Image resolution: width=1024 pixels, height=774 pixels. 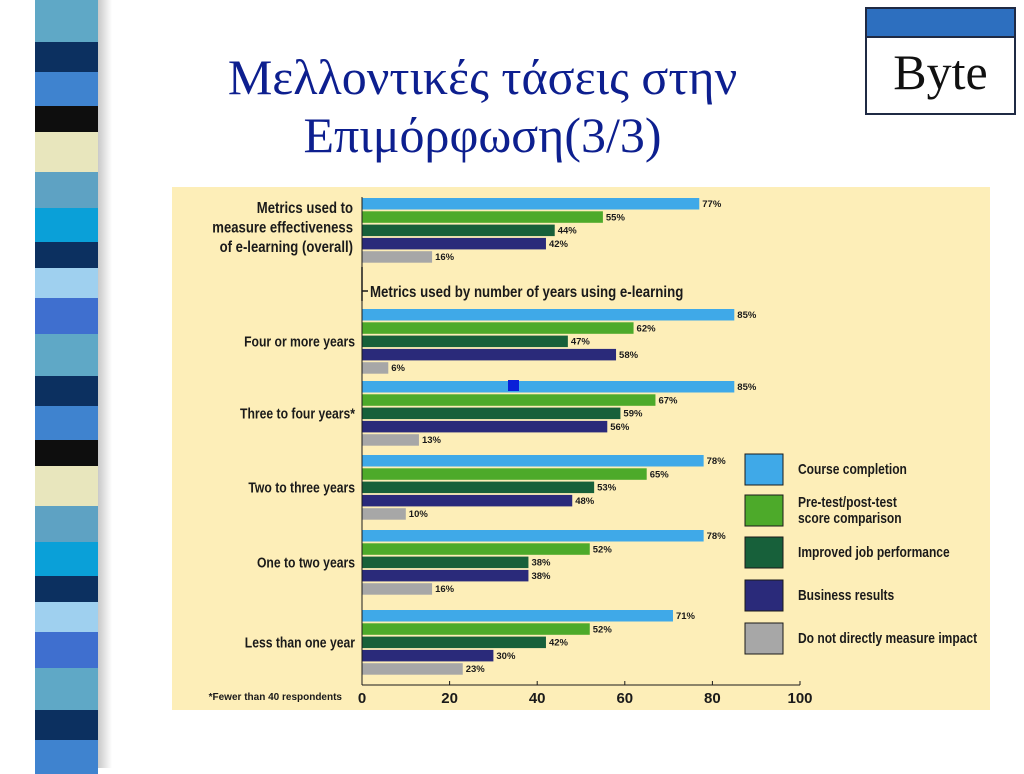 What do you see at coordinates (799, 698) in the screenshot?
I see `x-tick-label: 100` at bounding box center [799, 698].